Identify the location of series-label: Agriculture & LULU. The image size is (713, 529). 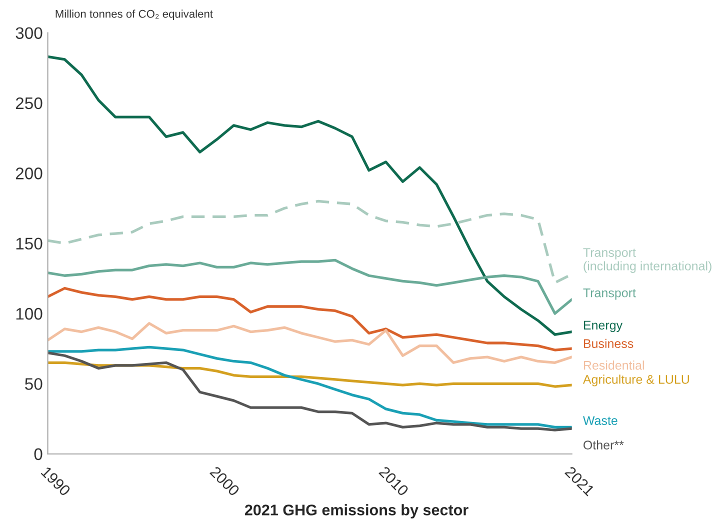
(635, 380).